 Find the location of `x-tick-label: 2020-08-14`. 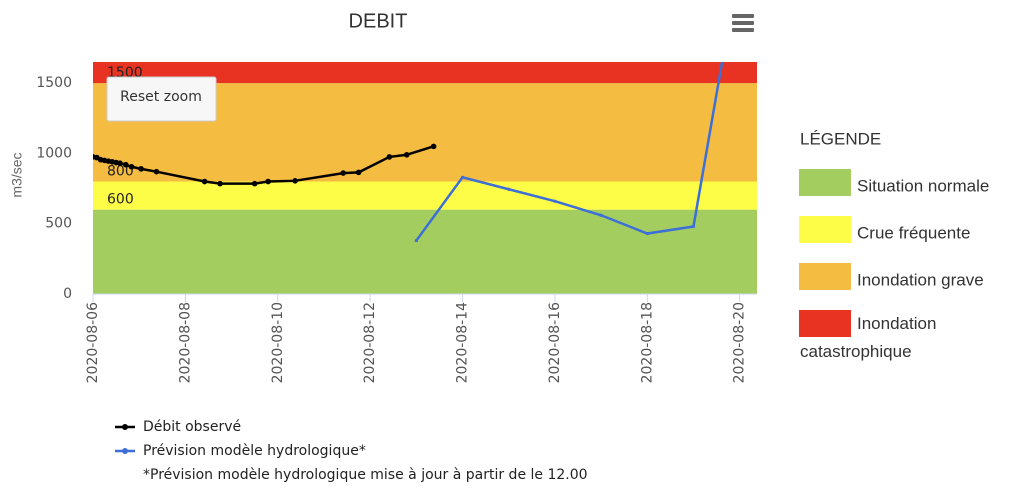

x-tick-label: 2020-08-14 is located at coordinates (463, 342).